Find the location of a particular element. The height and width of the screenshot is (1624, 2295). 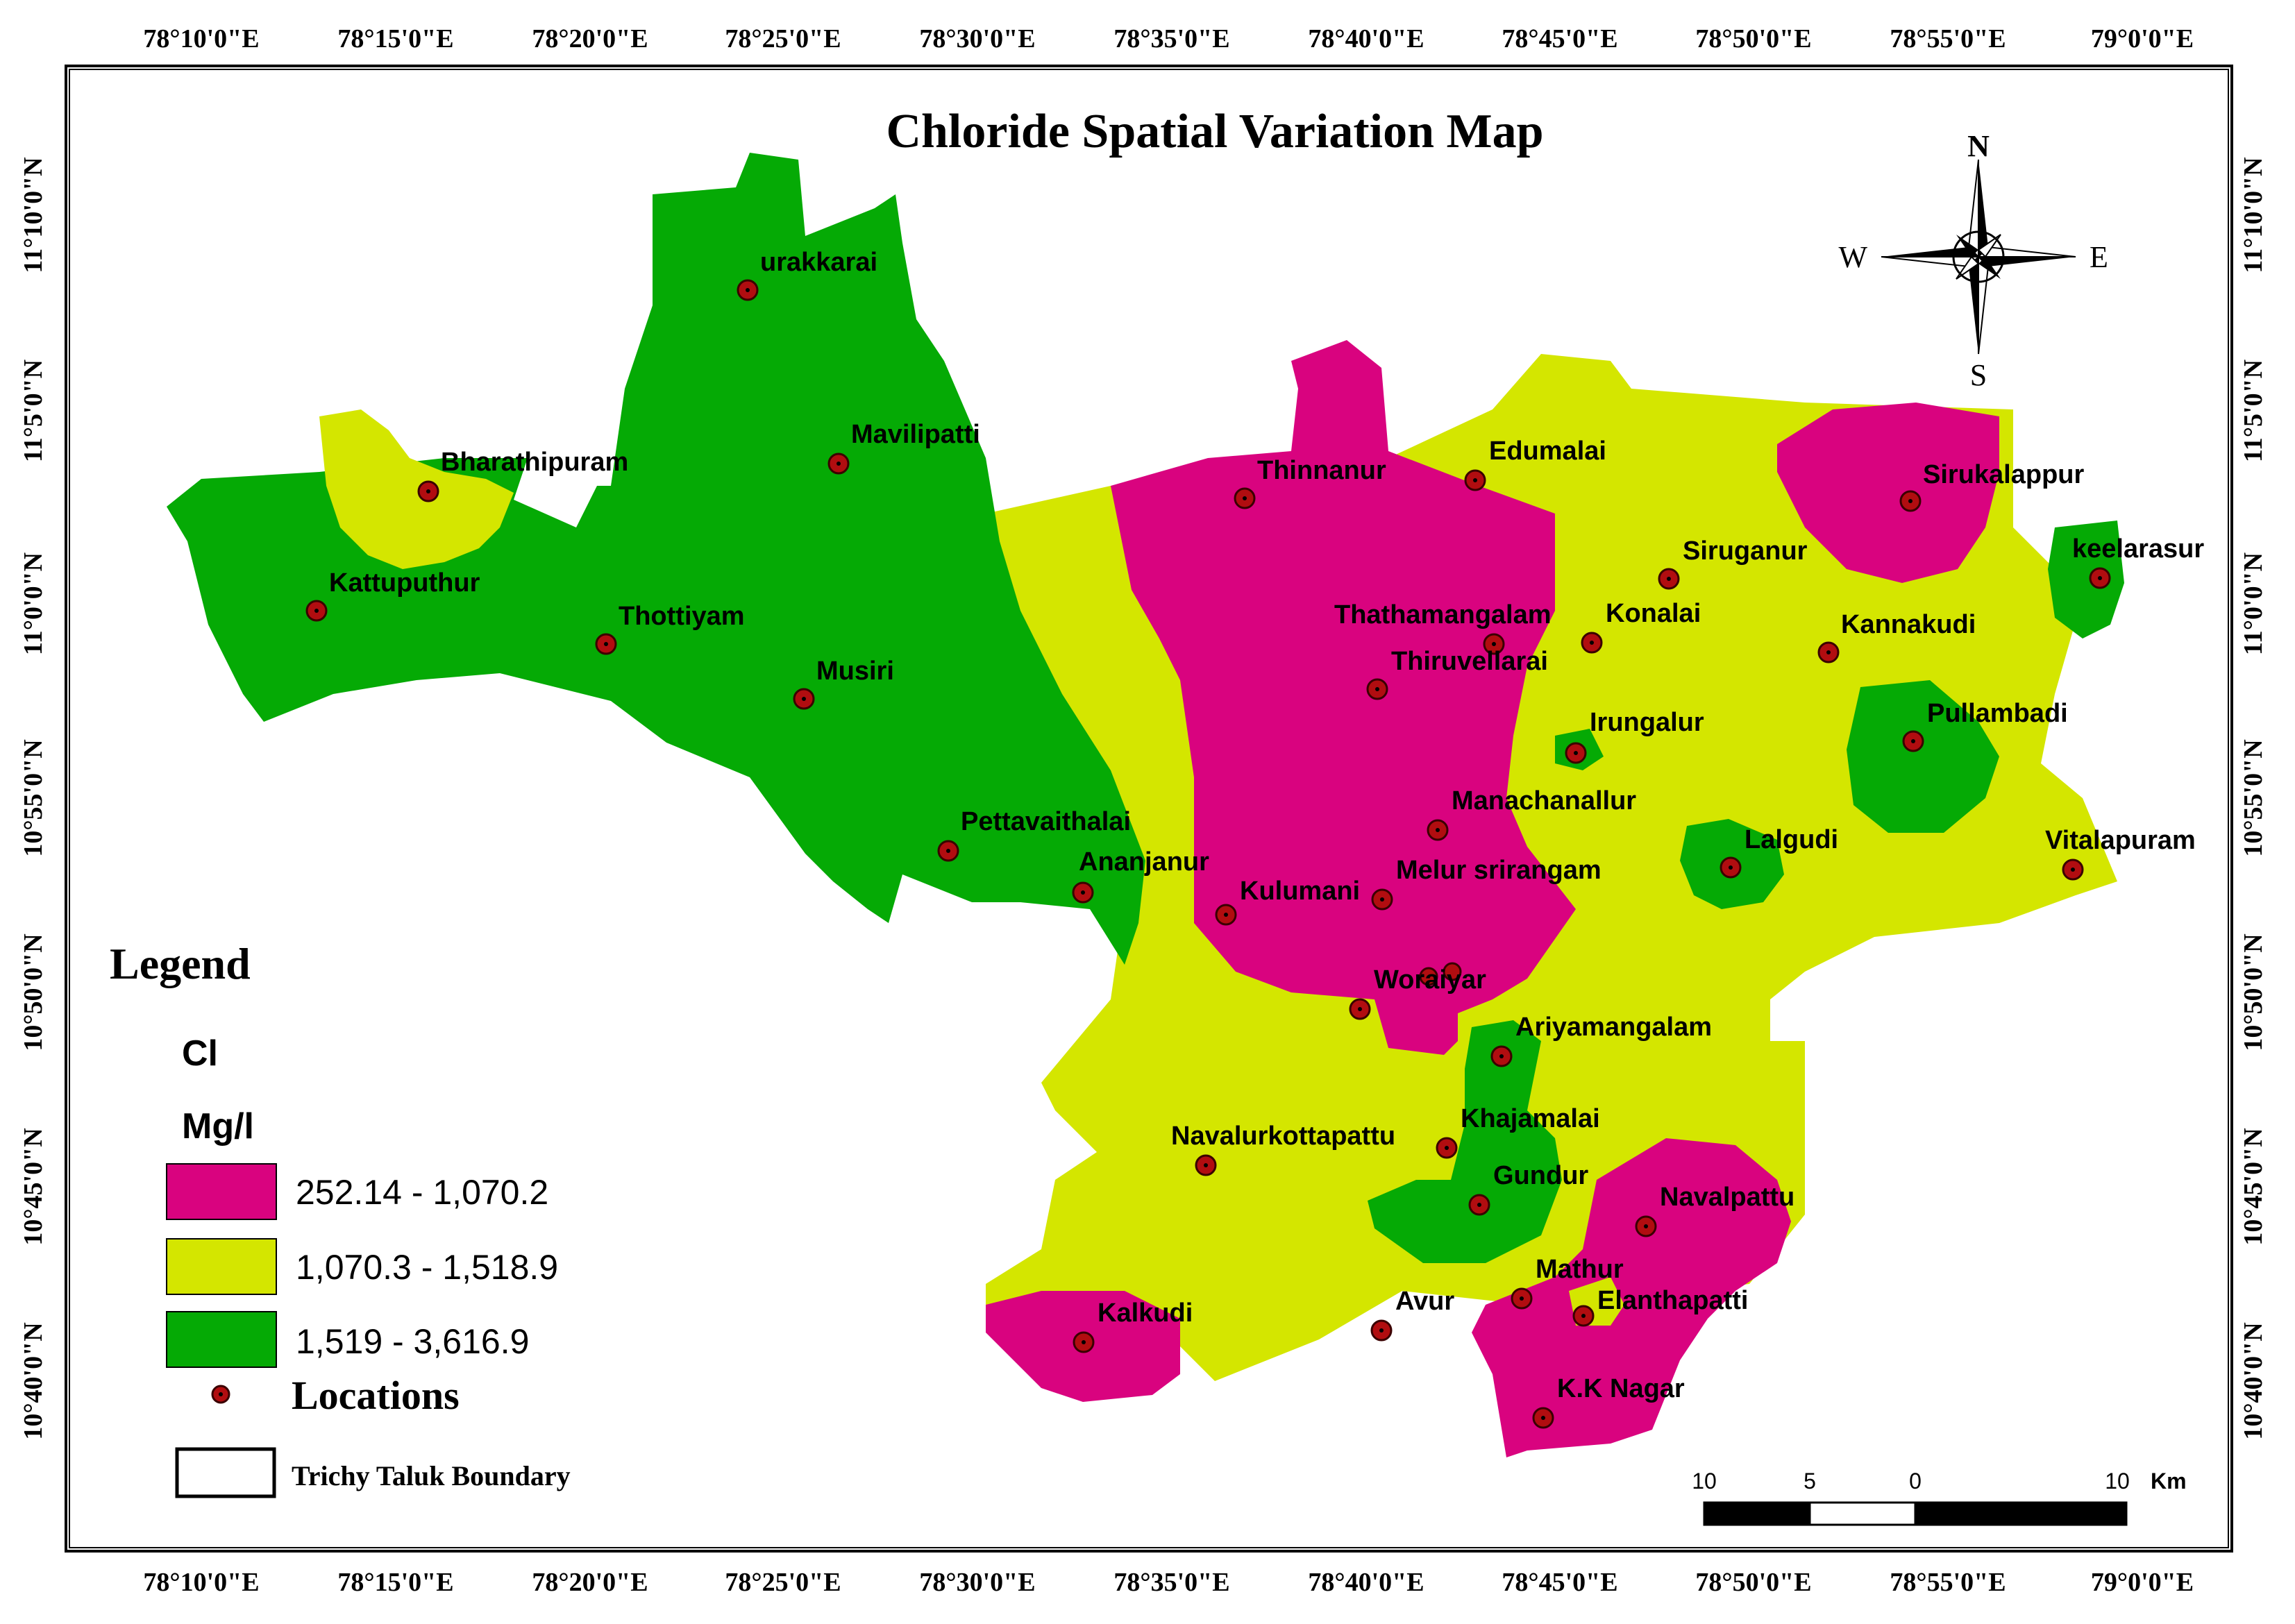

location-melur-srirangam: Melur srirangam is located at coordinates (1487, 883).